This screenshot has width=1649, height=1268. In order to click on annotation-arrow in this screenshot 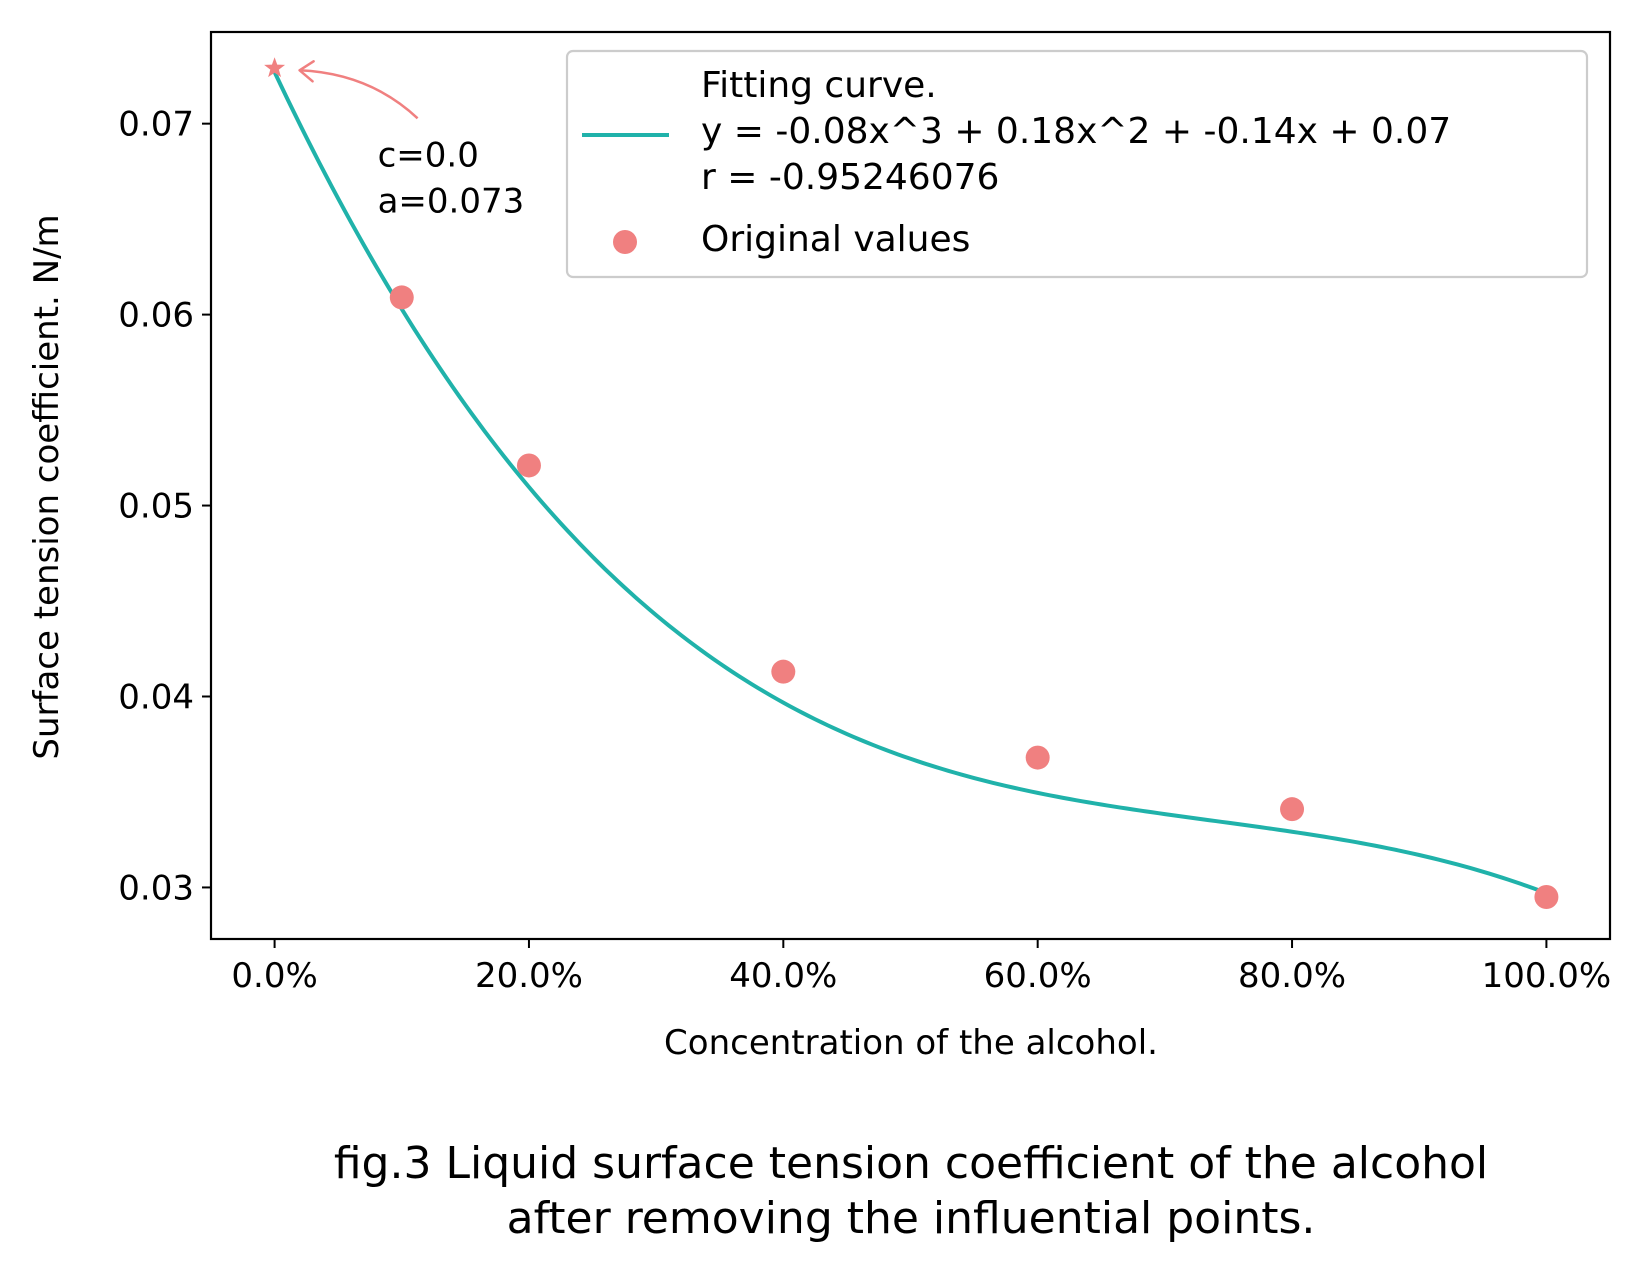, I will do `click(359, 94)`.